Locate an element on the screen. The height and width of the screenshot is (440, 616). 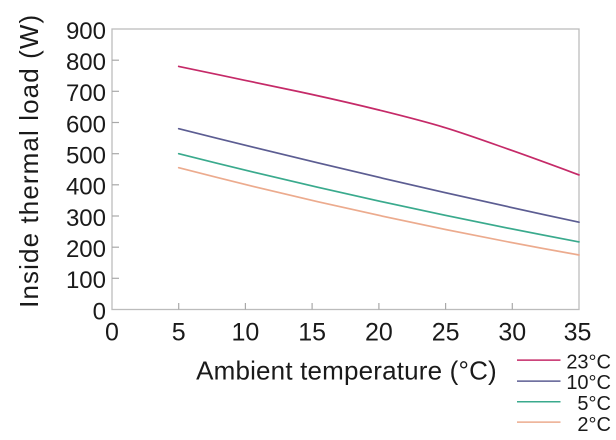
svg-text: 700 is located at coordinates (86, 93).